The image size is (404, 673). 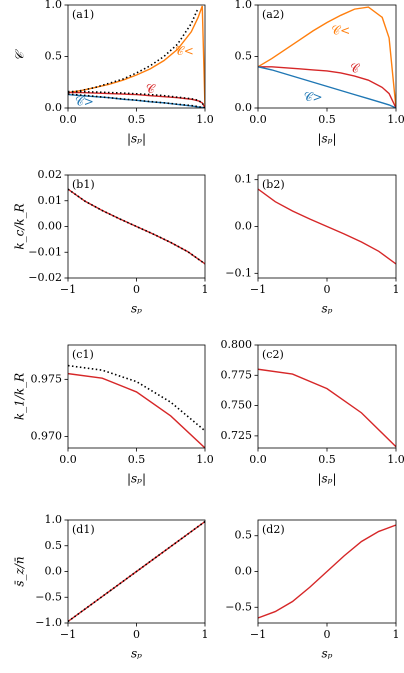 I want to click on y-tick-label: 0.975, so click(x=47, y=378).